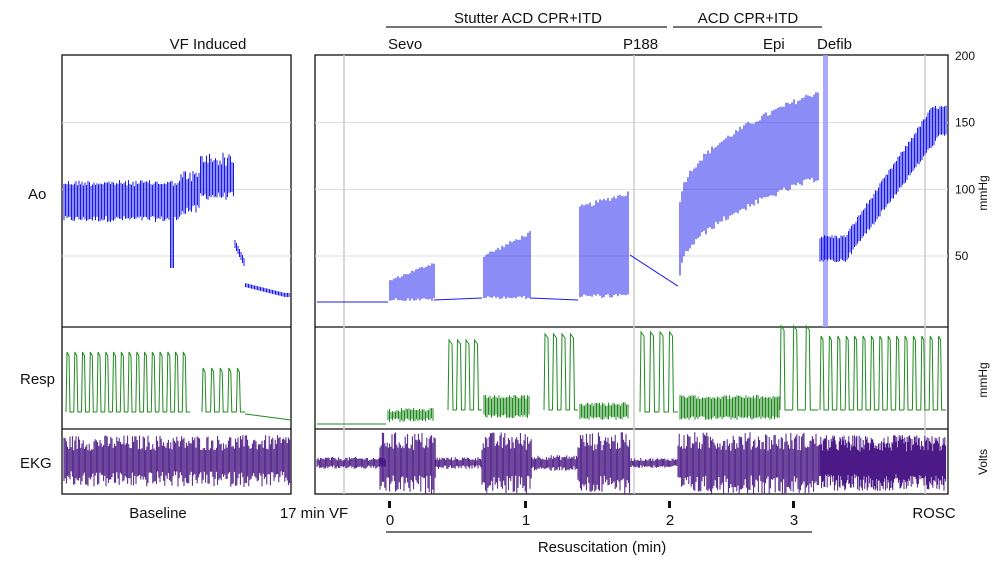 This screenshot has width=1005, height=563. What do you see at coordinates (178, 386) in the screenshot?
I see `resp-trace-baseline` at bounding box center [178, 386].